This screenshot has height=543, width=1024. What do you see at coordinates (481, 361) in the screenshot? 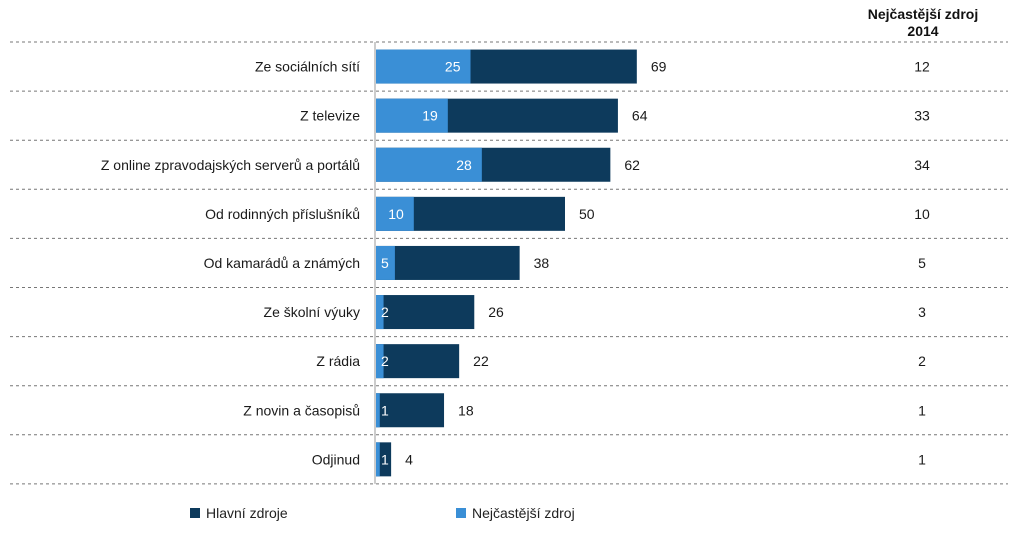
I see `data-label-main: 22` at bounding box center [481, 361].